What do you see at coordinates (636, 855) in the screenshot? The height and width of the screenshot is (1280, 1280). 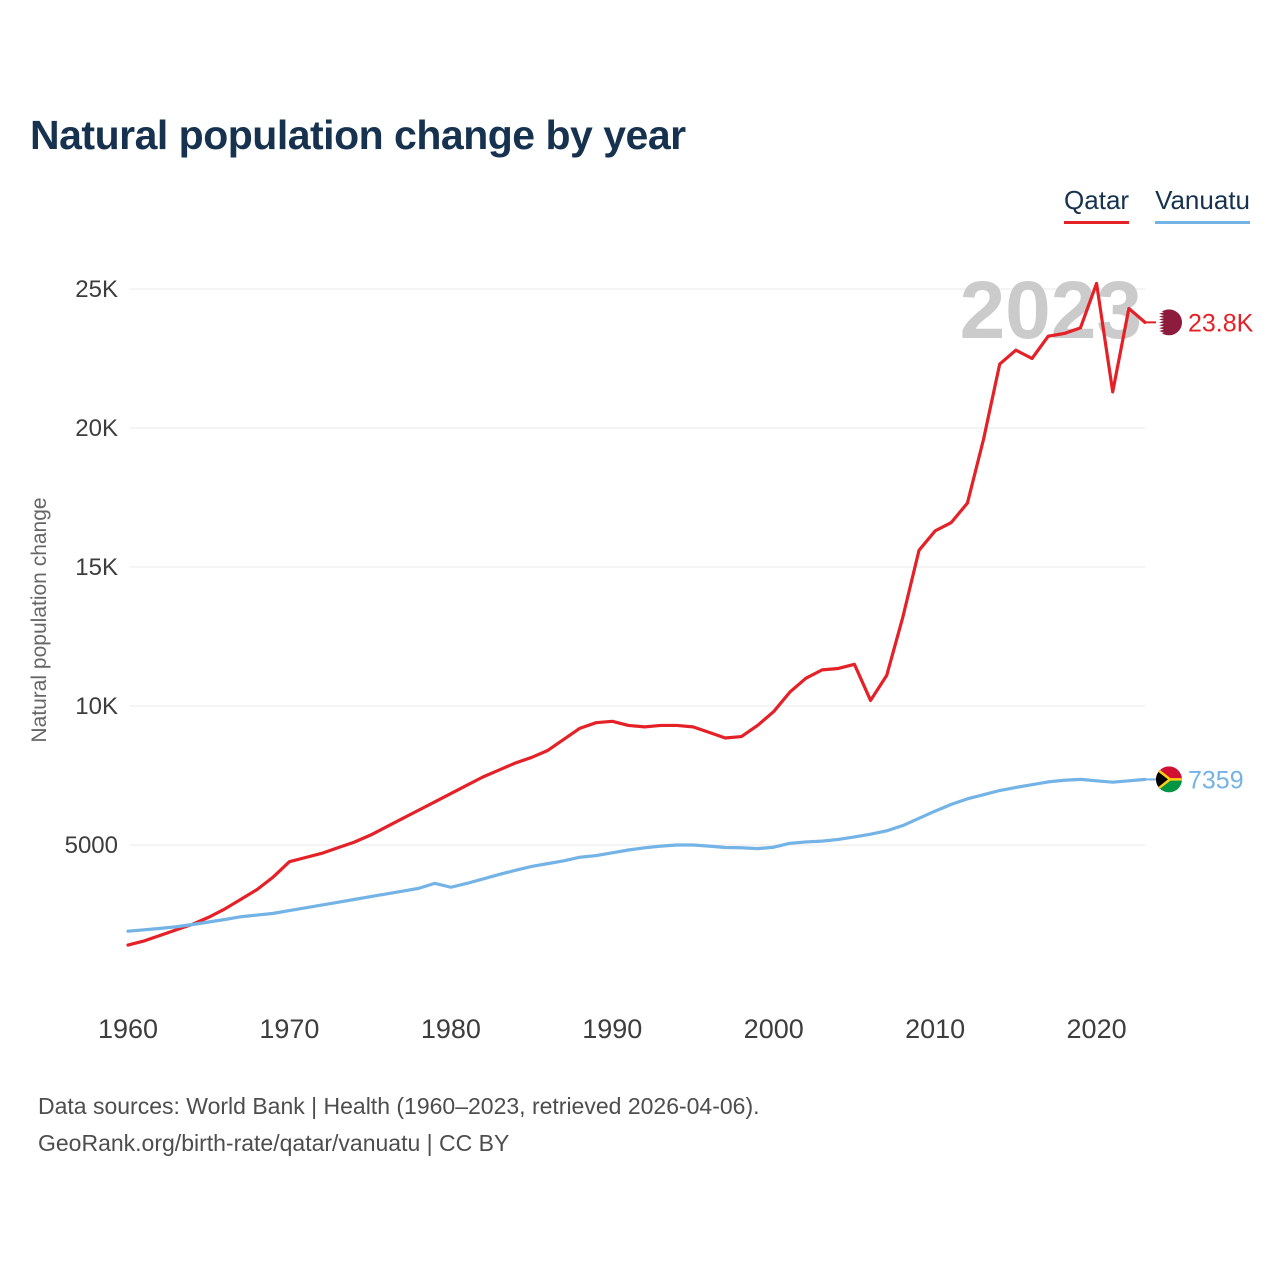 I see `series-line-vanuatu` at bounding box center [636, 855].